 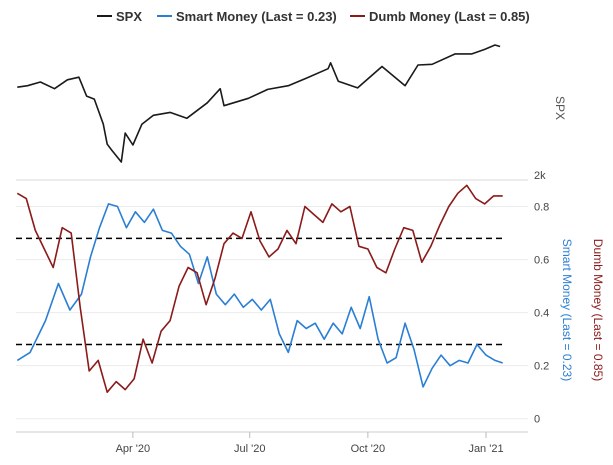 What do you see at coordinates (256, 16) in the screenshot?
I see `legend-label-smart-money: Smart Money (Last = 0.23)` at bounding box center [256, 16].